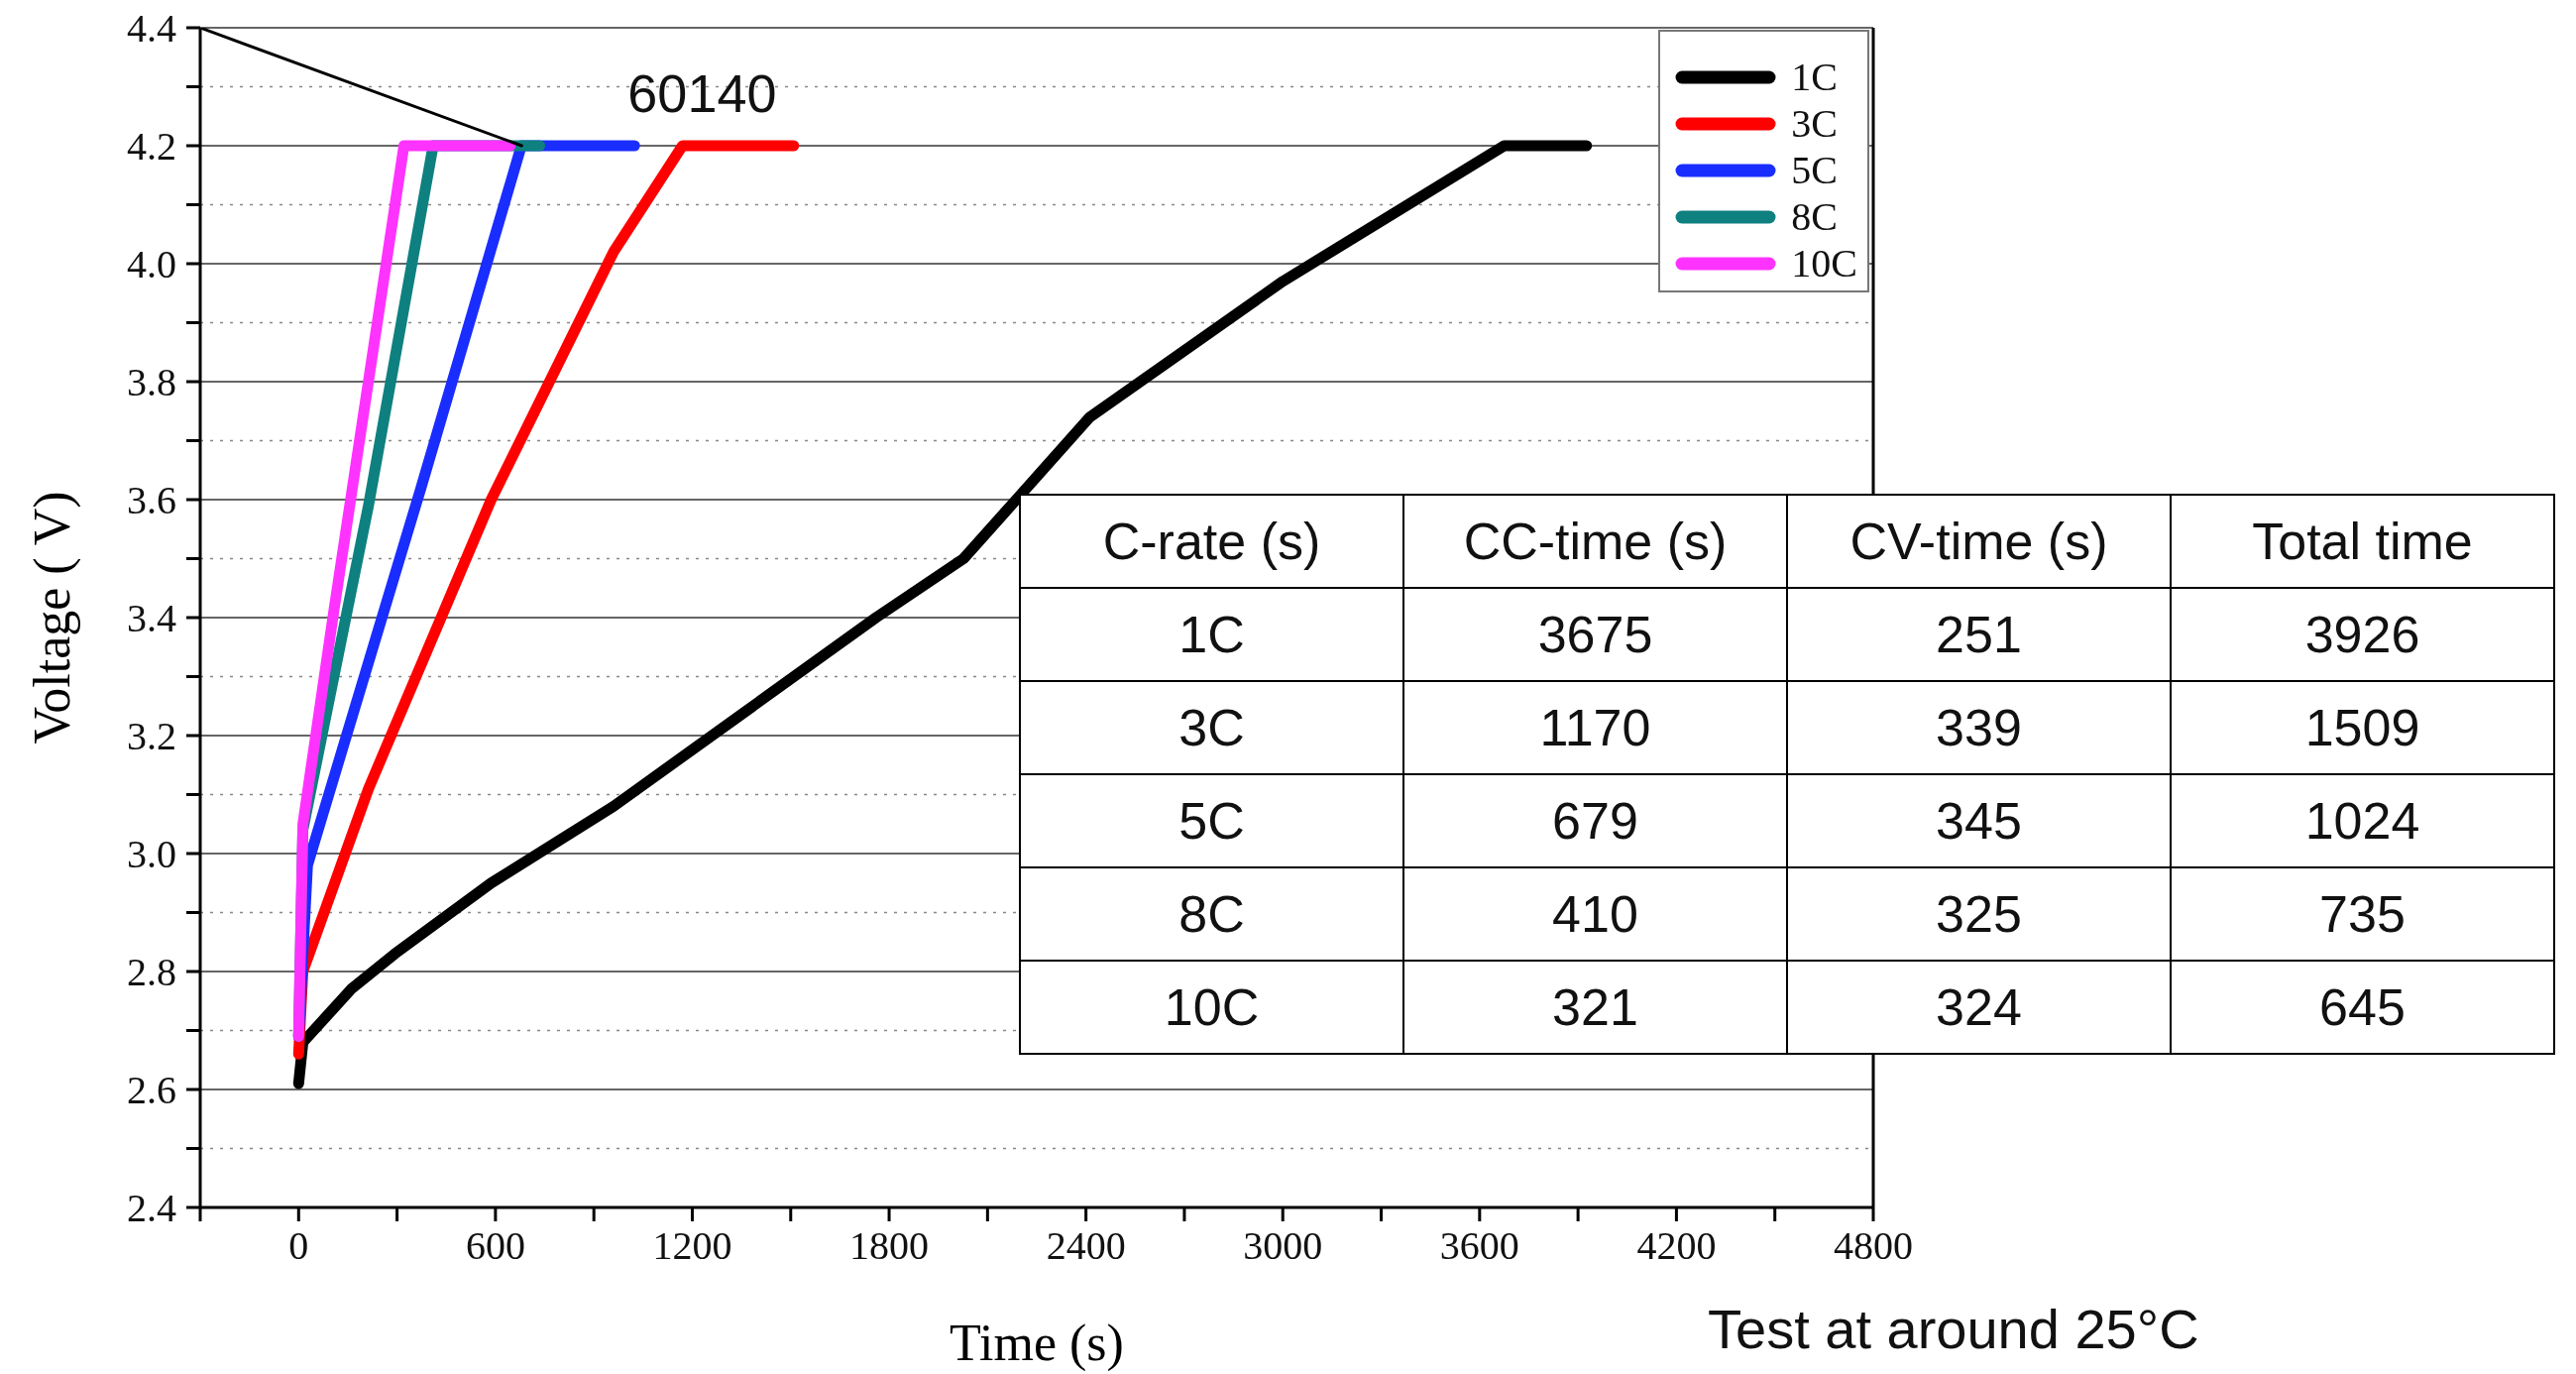  What do you see at coordinates (1283, 1246) in the screenshot?
I see `x-tick-label: 3000` at bounding box center [1283, 1246].